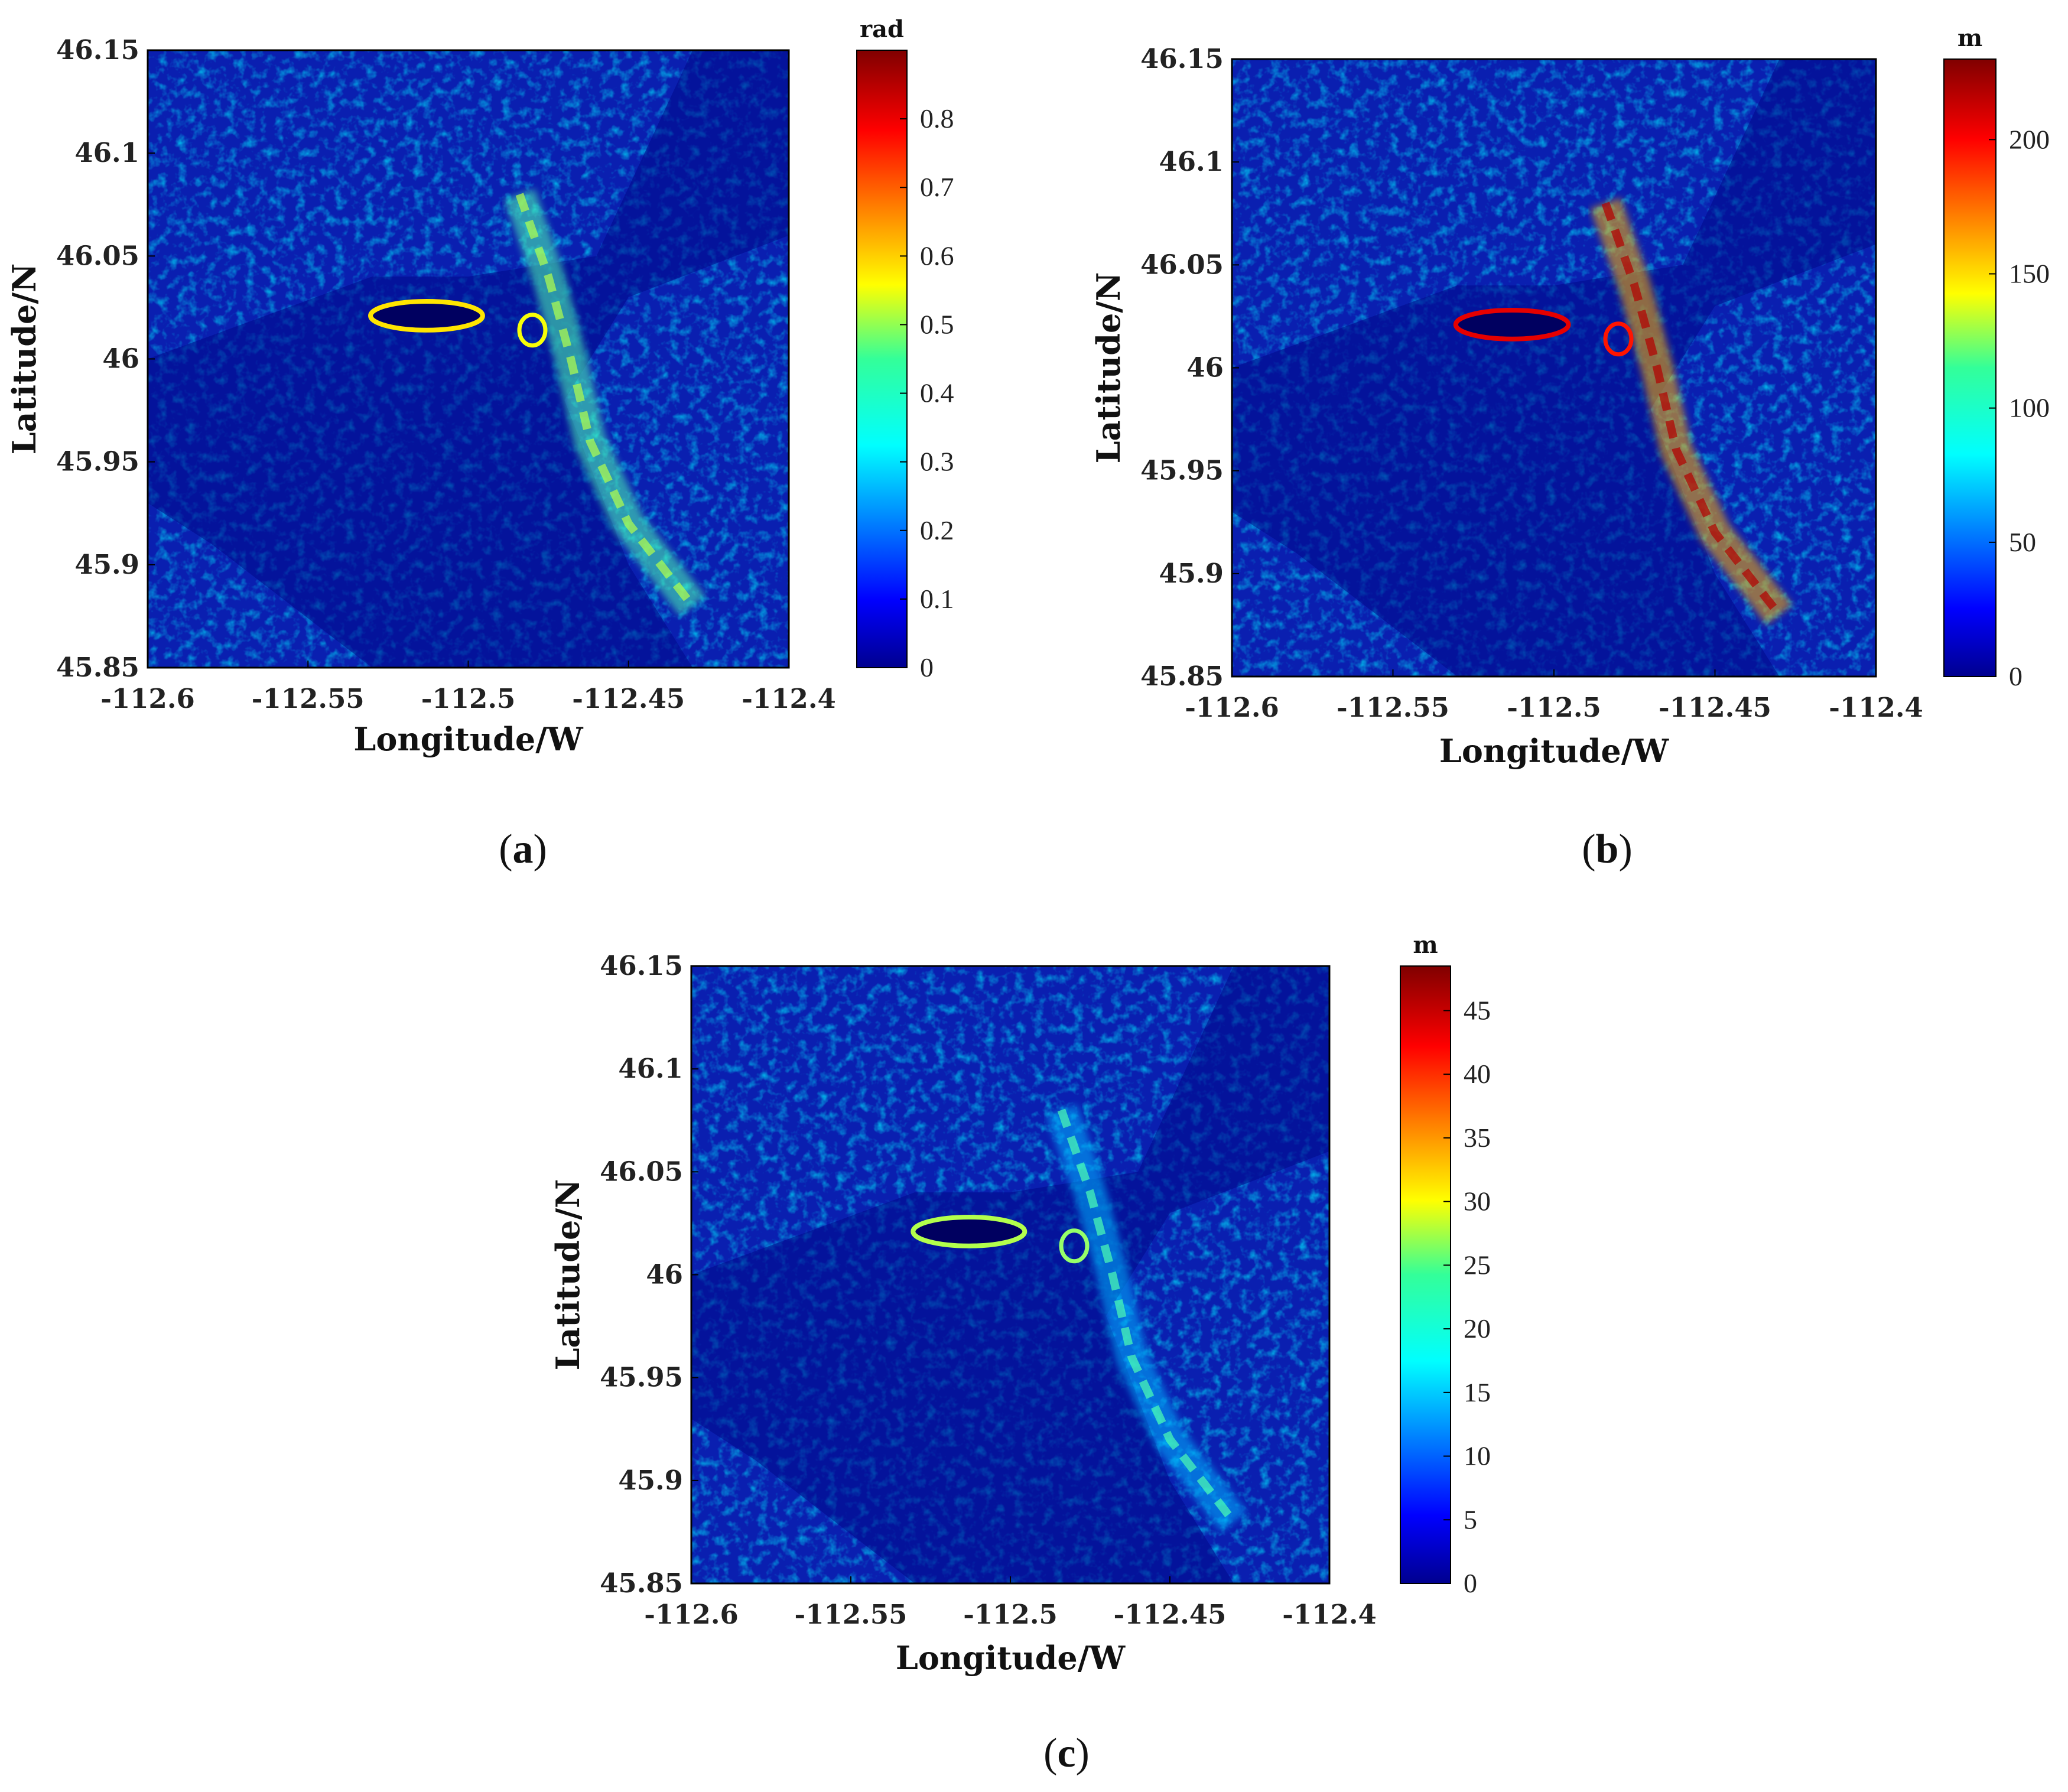 This screenshot has width=2068, height=1792. Describe the element at coordinates (523, 849) in the screenshot. I see `panel-label: (a)` at that location.